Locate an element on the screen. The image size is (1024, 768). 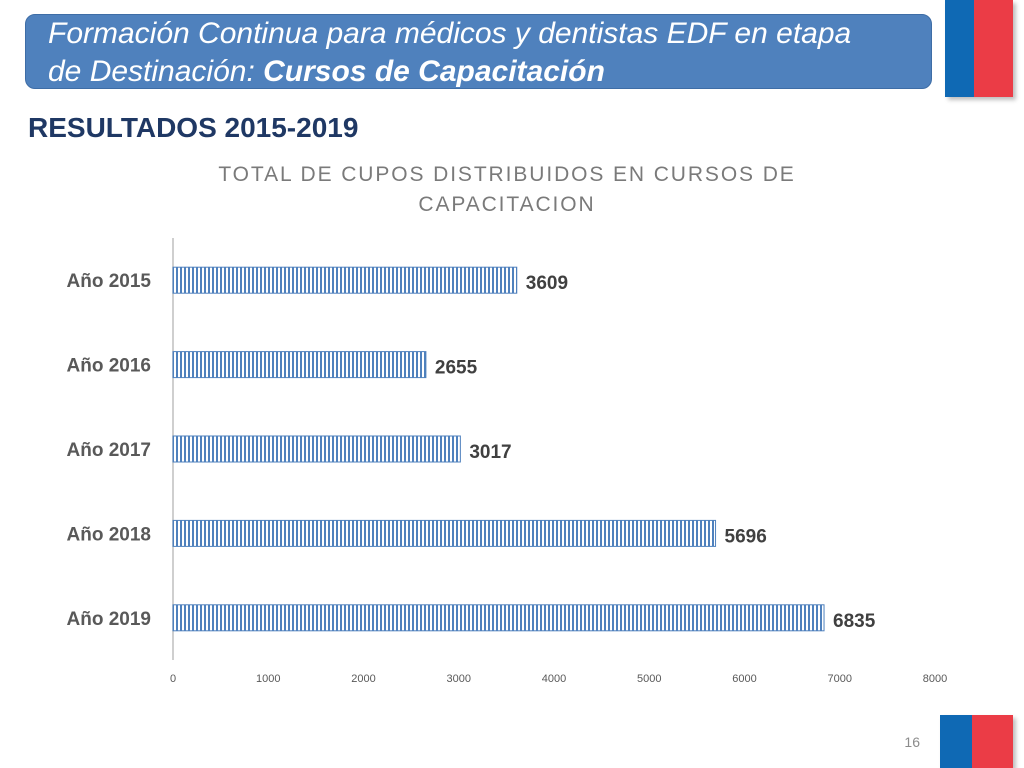
top-flag-stripes is located at coordinates (979, 48).